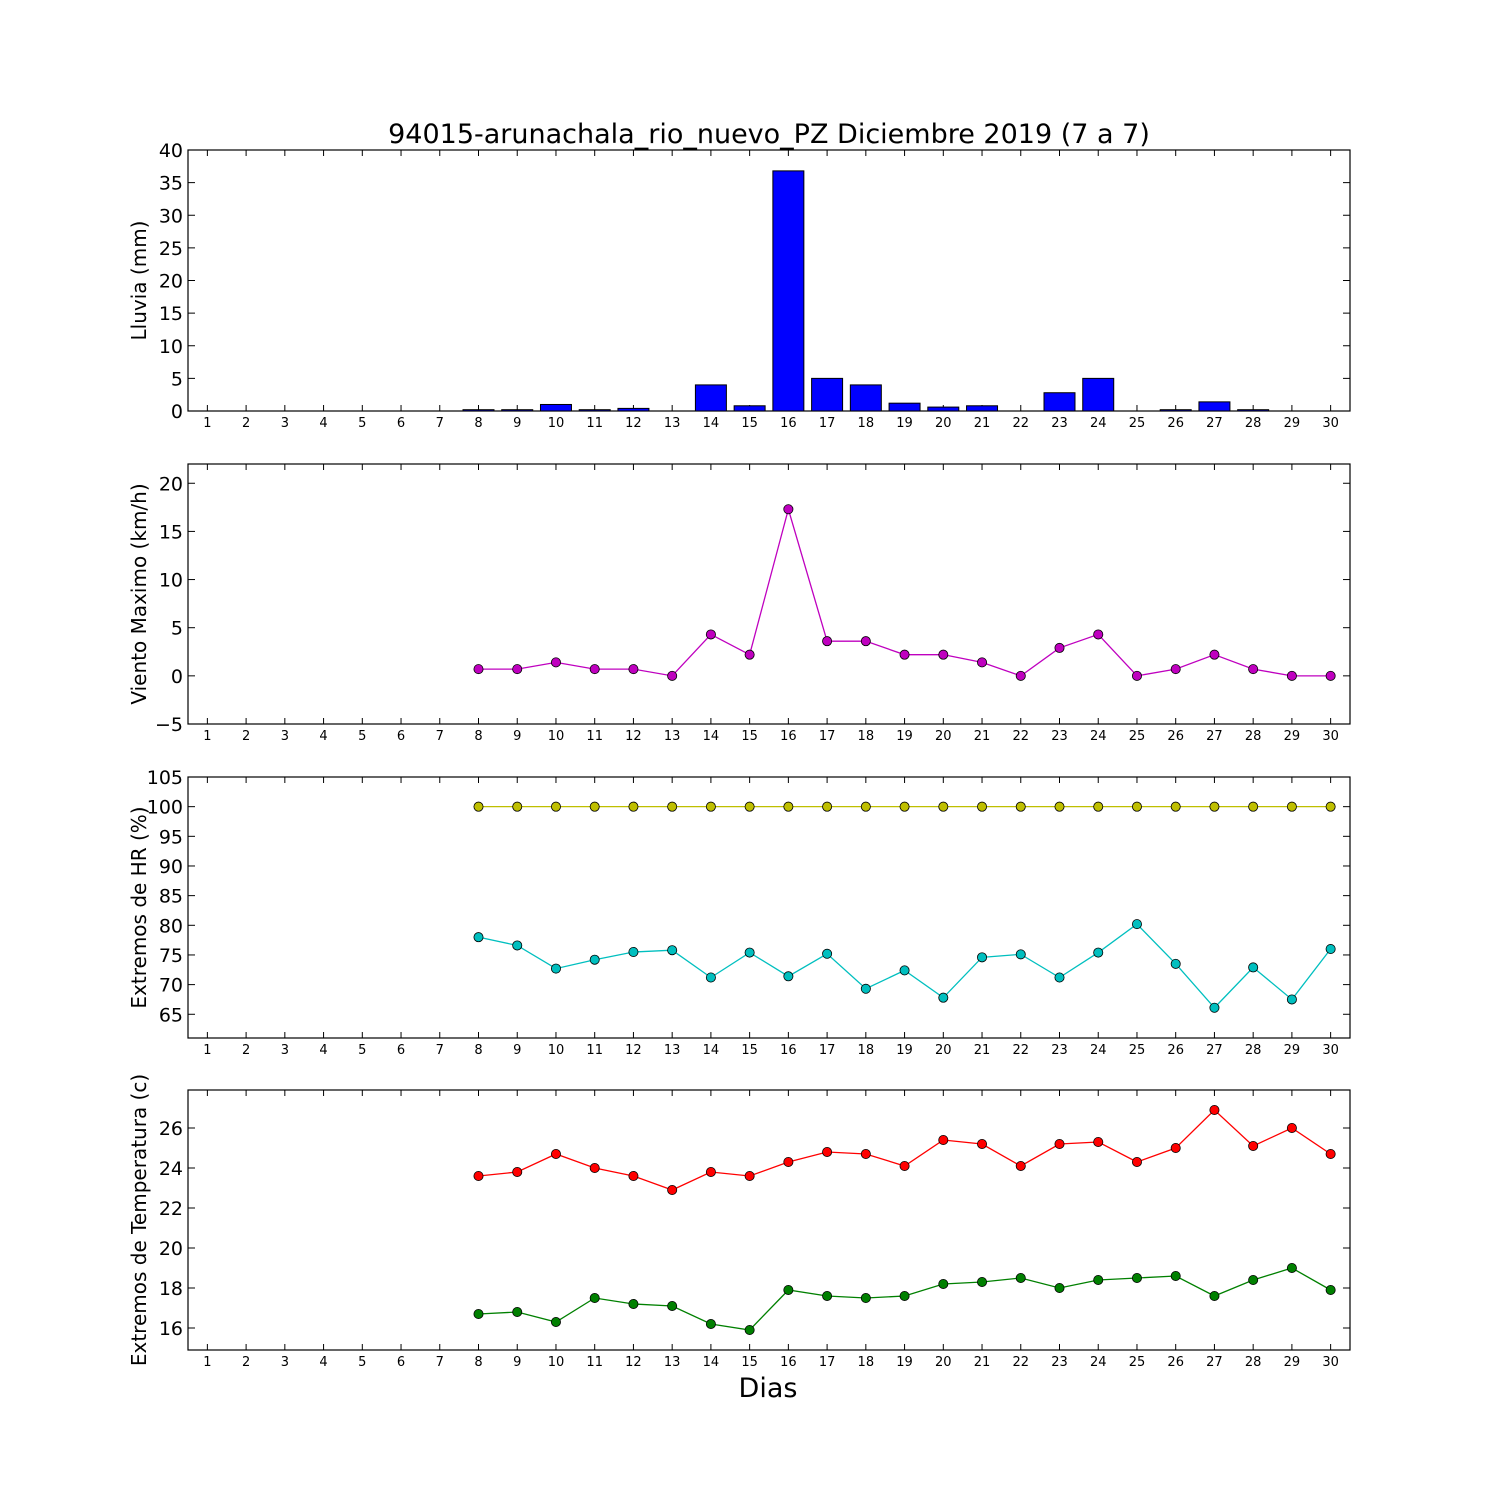 This screenshot has height=1500, width=1500. I want to click on y-axis-label: Lluvia (mm), so click(139, 281).